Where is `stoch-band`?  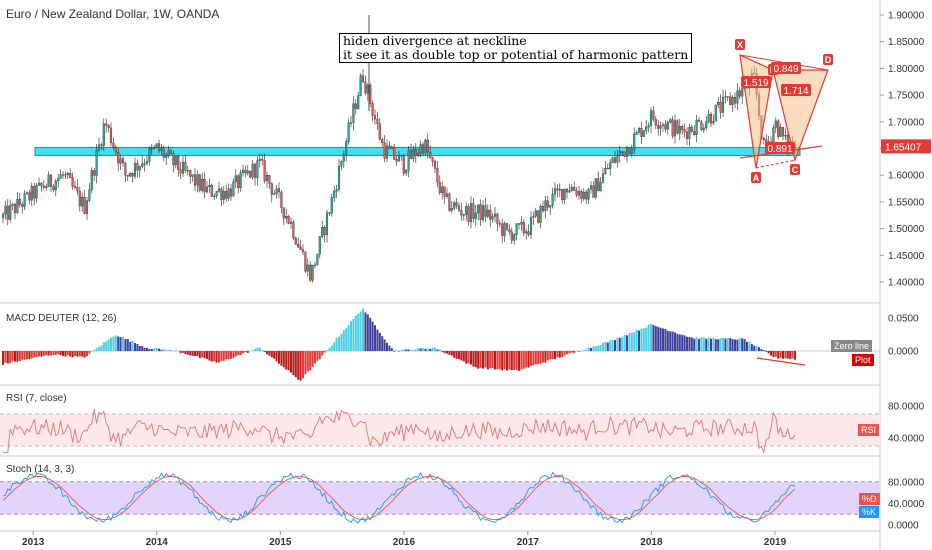
stoch-band is located at coordinates (440, 498).